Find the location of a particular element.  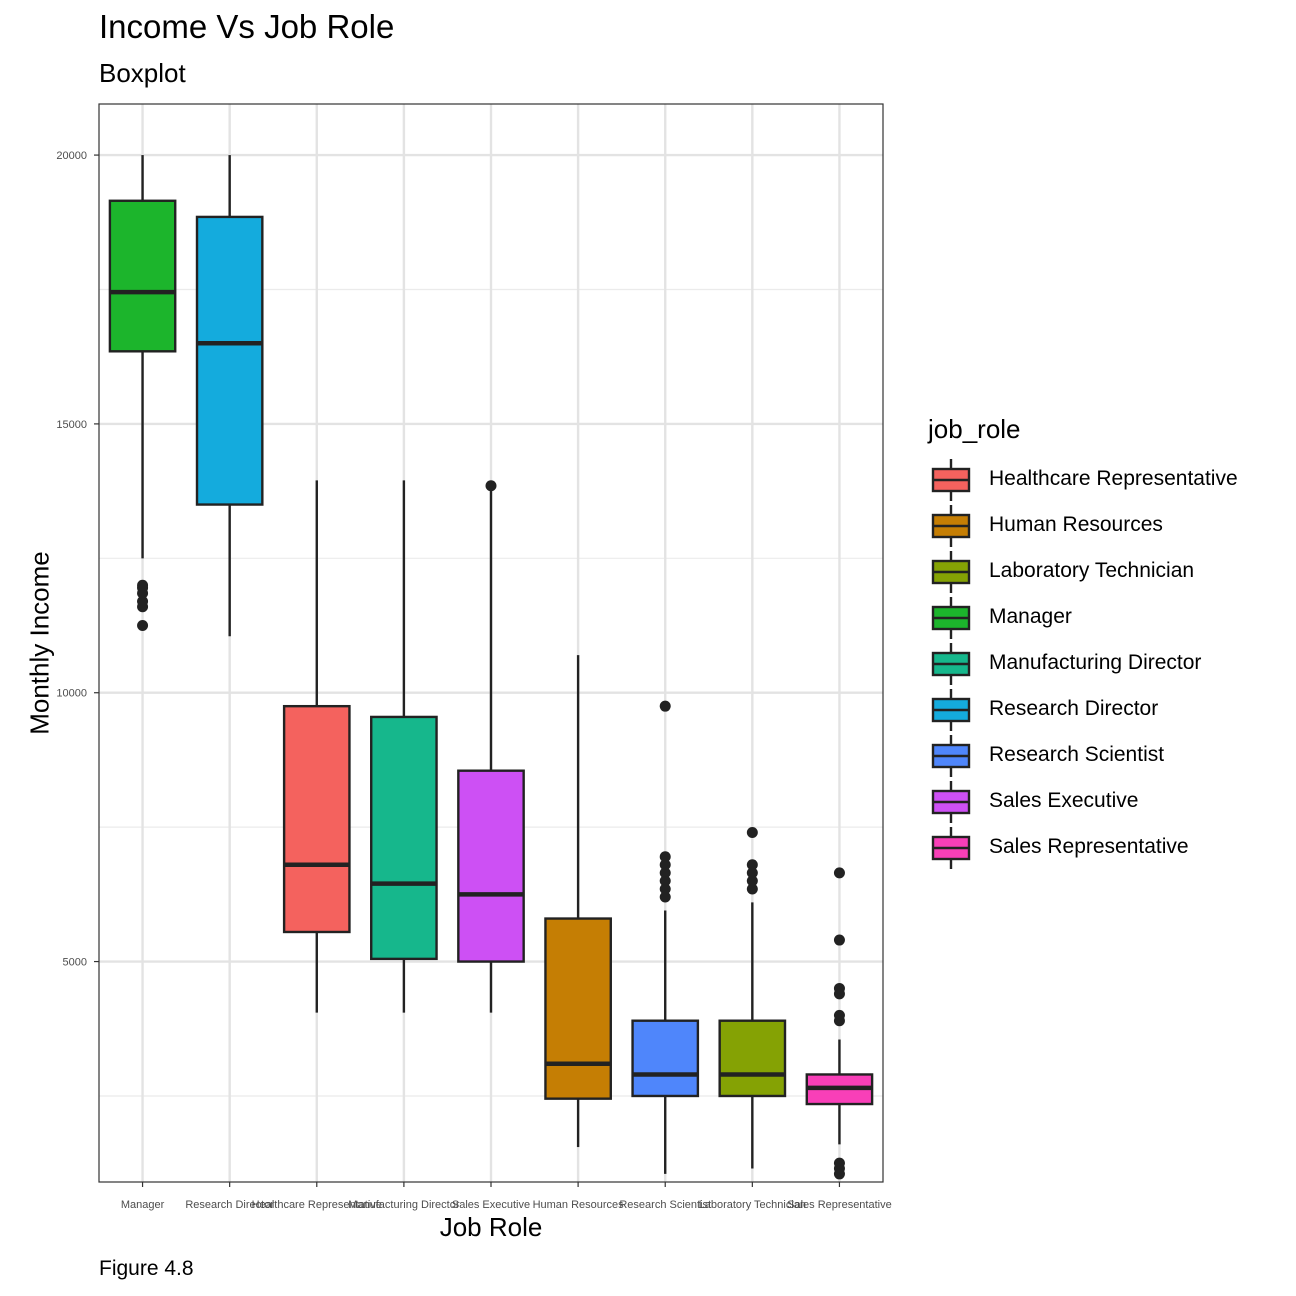

y-tick-label: 20000 is located at coordinates (71, 156).